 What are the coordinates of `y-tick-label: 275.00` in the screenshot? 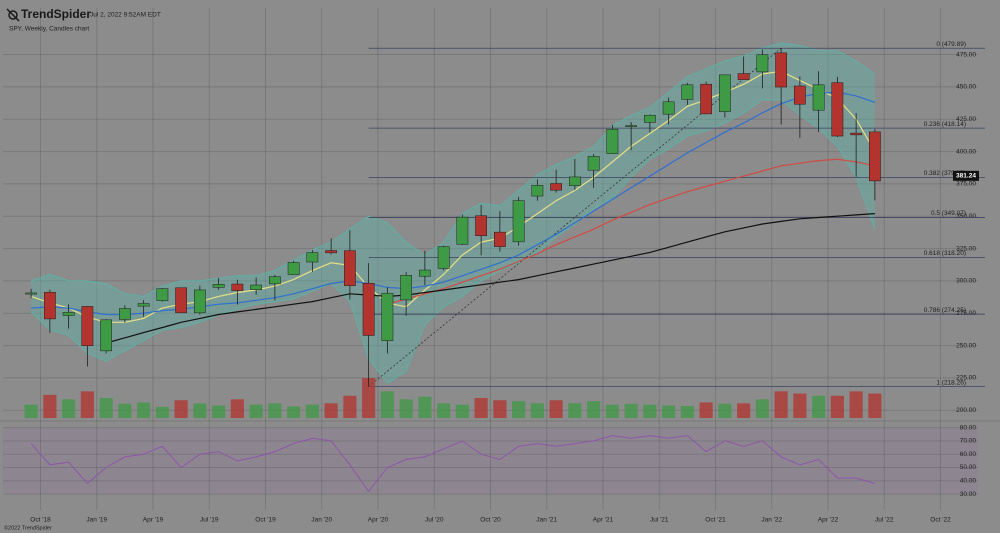 It's located at (966, 313).